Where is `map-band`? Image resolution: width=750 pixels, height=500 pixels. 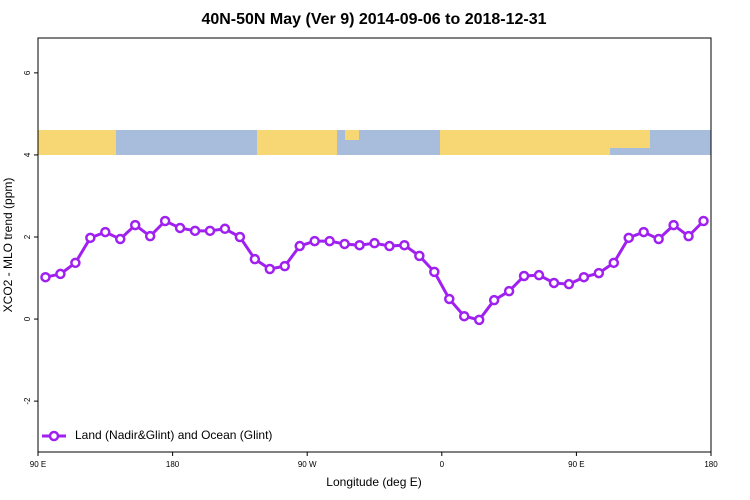 map-band is located at coordinates (374, 142).